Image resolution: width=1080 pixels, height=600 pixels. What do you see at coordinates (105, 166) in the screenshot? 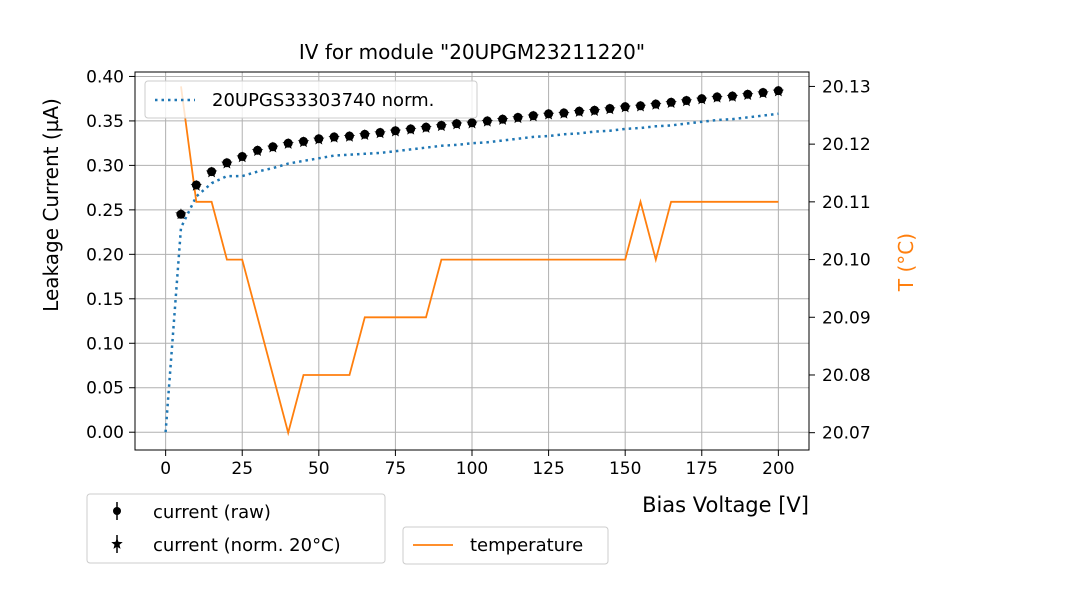
I see `y-tick-label: 0.30` at bounding box center [105, 166].